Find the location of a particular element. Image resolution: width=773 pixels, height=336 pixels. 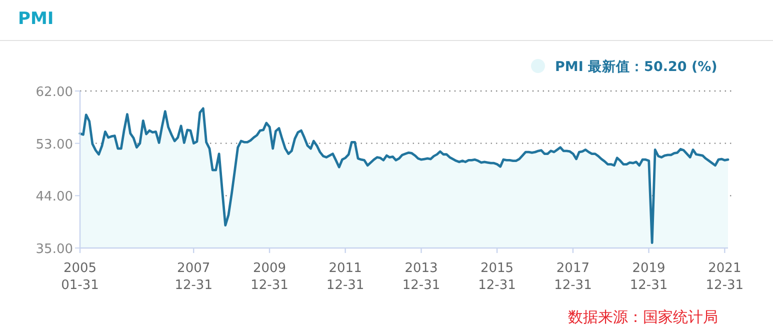

y-tick-label: 53.00 is located at coordinates (54, 144).